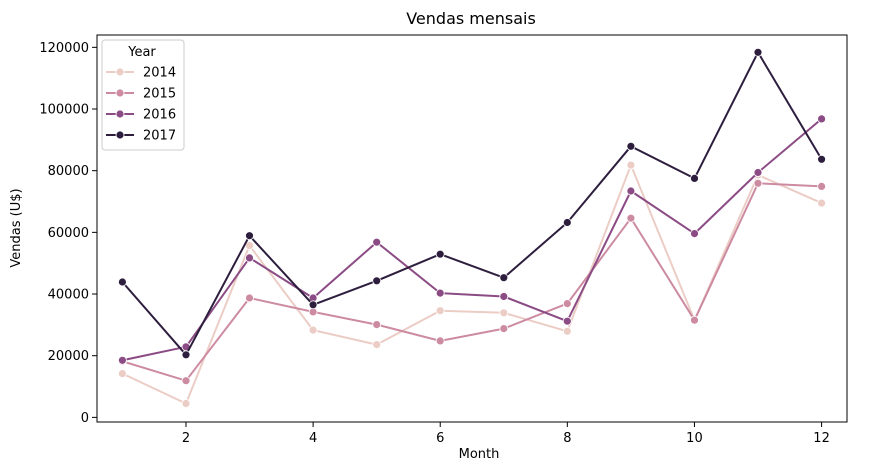 Image resolution: width=876 pixels, height=470 pixels. I want to click on x-axis-label: Month, so click(479, 454).